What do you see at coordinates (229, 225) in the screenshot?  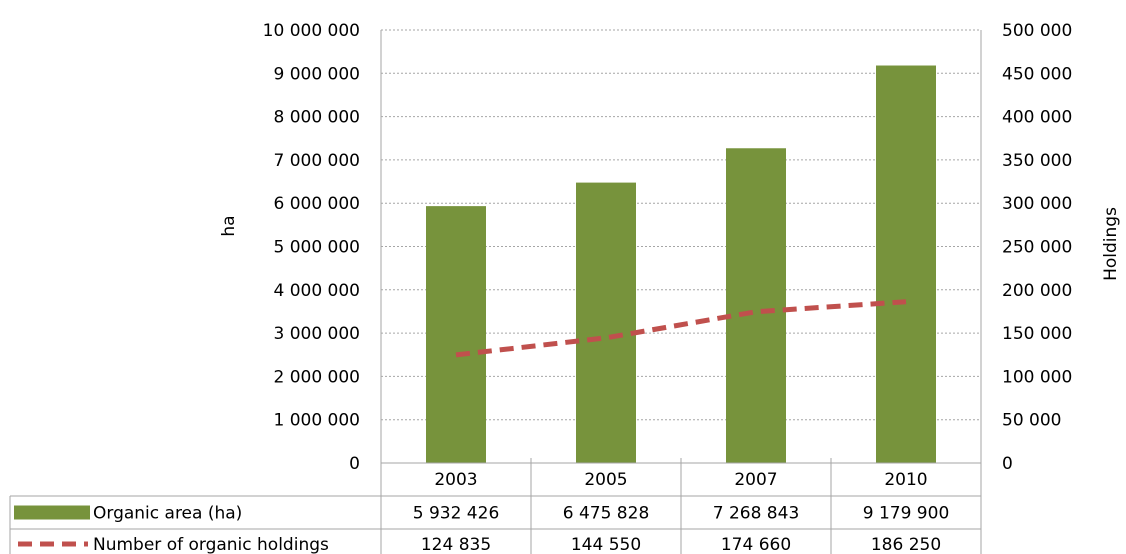 I see `left-axis-label: ha` at bounding box center [229, 225].